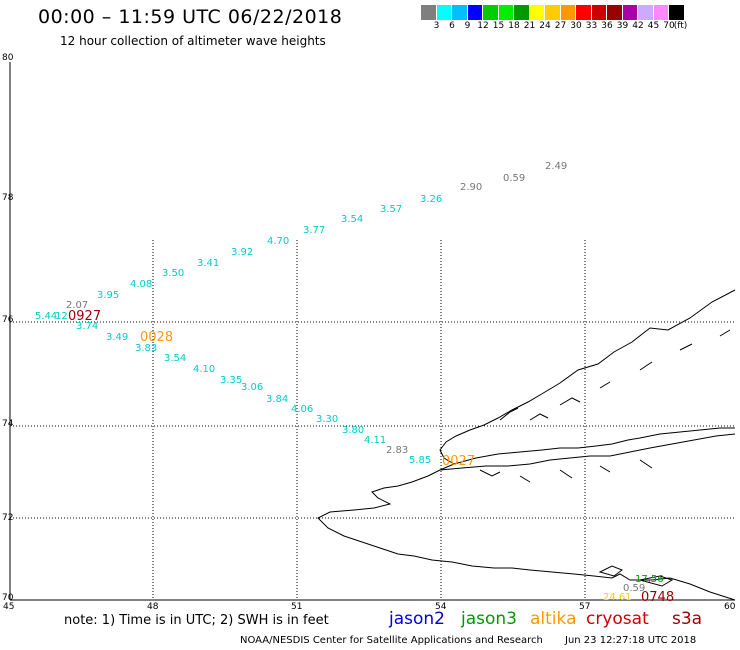  What do you see at coordinates (467, 26) in the screenshot?
I see `colorbar-label: 9` at bounding box center [467, 26].